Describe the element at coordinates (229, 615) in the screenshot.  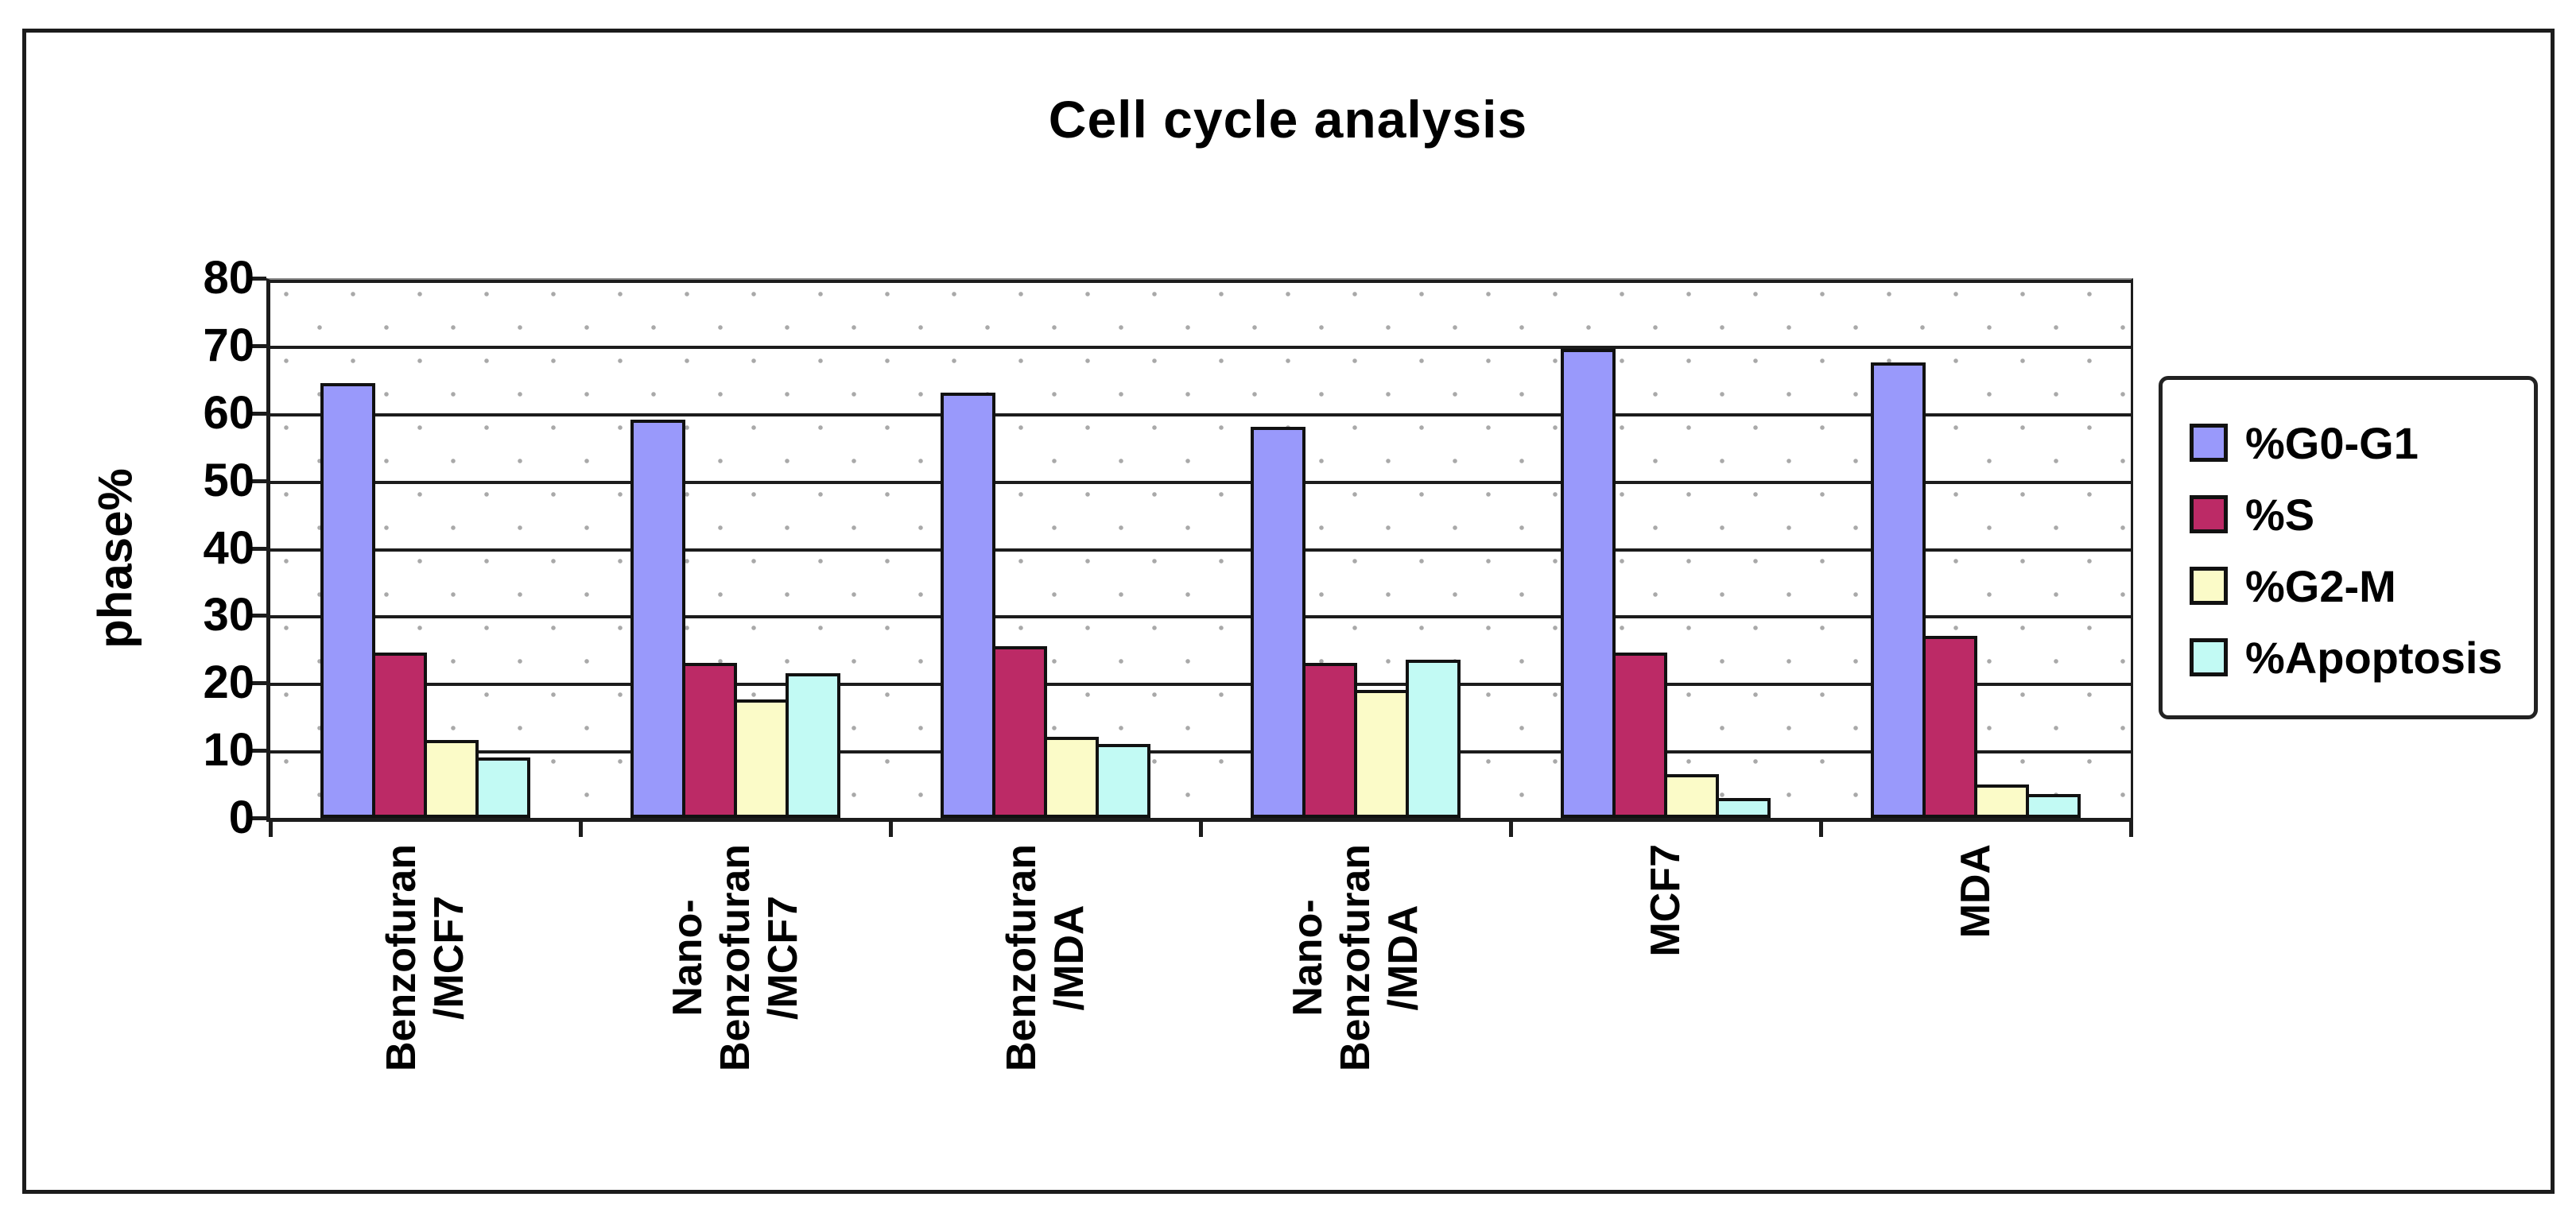
I see `y-tick-label: 30` at that location.